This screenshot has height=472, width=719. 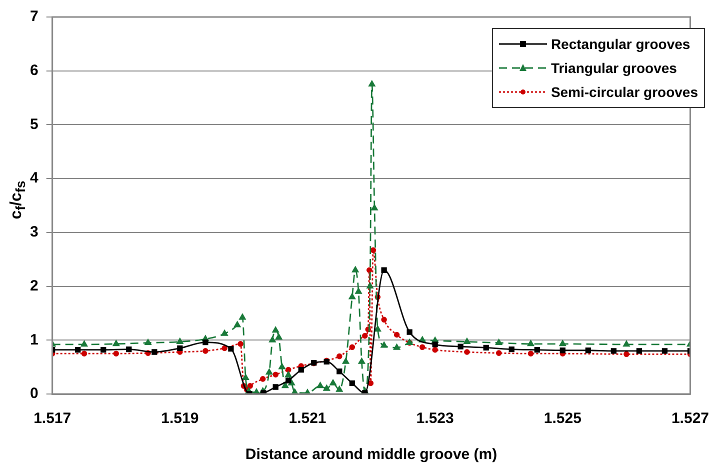 I want to click on x-tick-label: 1.527, so click(x=690, y=419).